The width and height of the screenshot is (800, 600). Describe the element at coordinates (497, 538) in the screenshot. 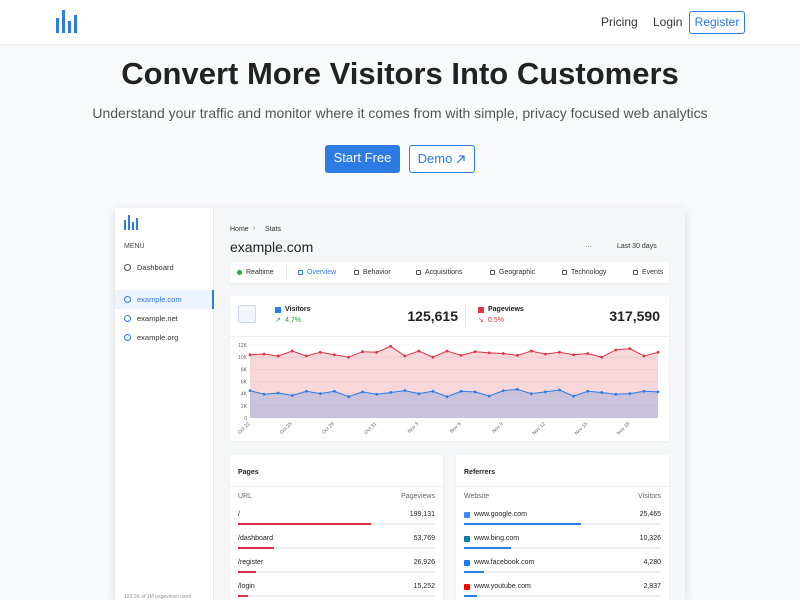

I see `row-label: www.bing.com` at that location.